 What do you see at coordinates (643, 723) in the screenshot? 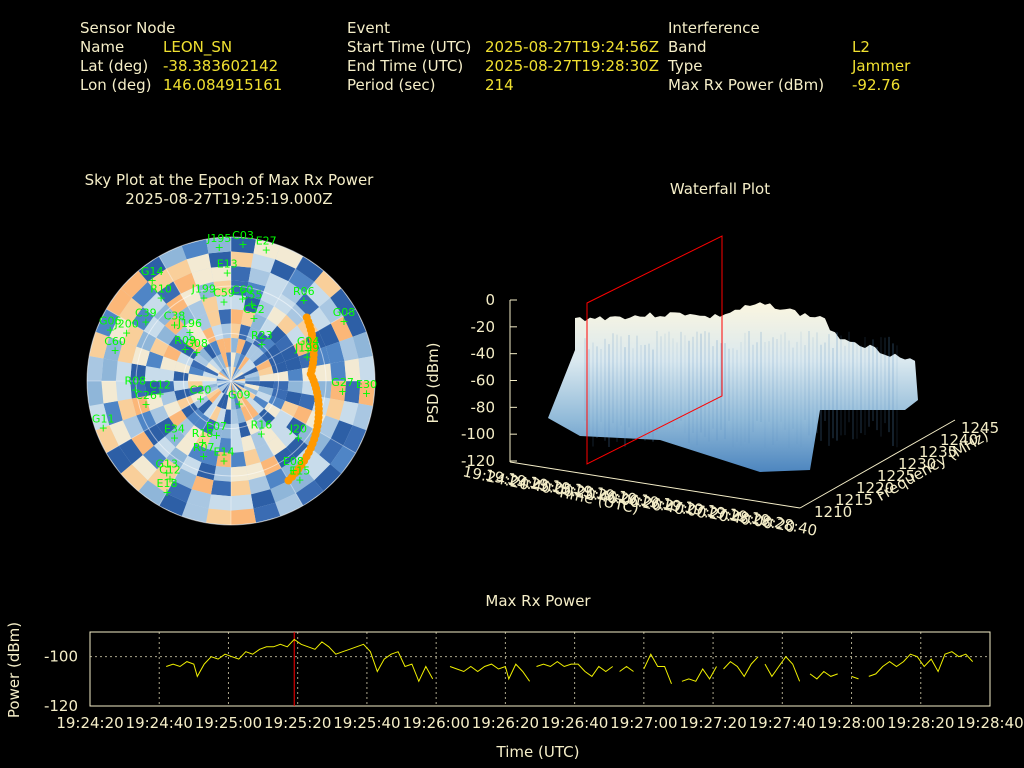
I see `x-tick-label: 19:27:00` at bounding box center [643, 723].